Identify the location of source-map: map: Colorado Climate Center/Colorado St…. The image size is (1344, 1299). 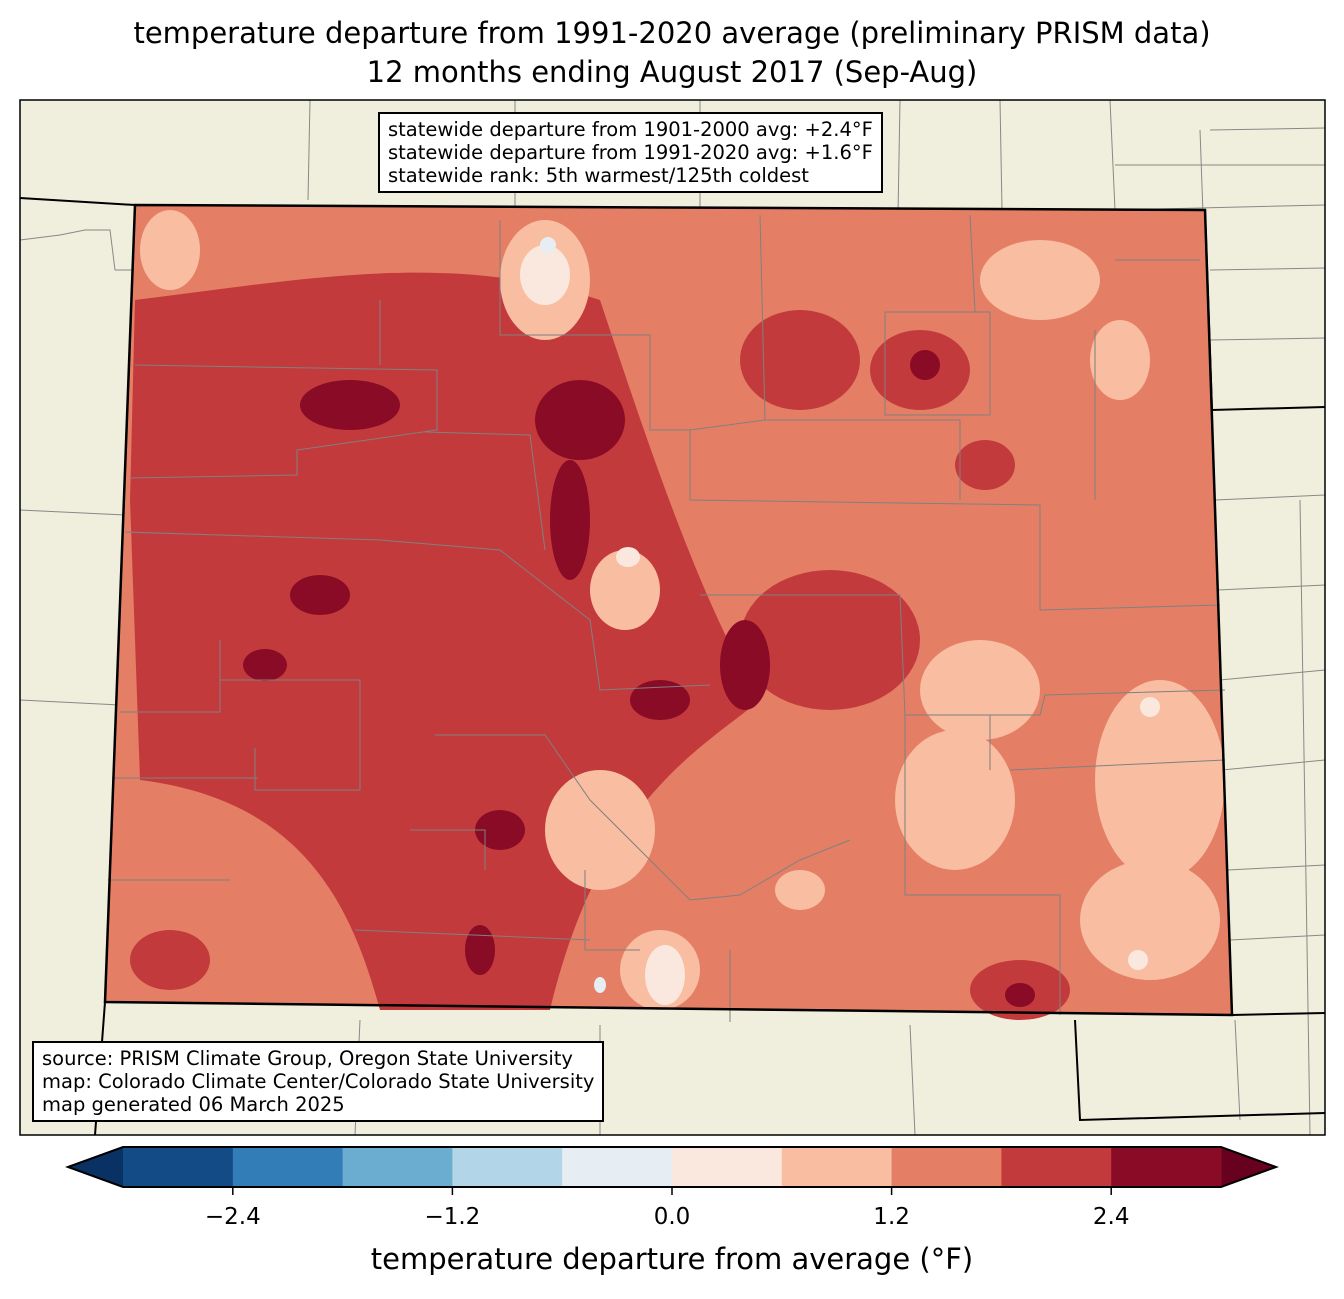
(318, 1081).